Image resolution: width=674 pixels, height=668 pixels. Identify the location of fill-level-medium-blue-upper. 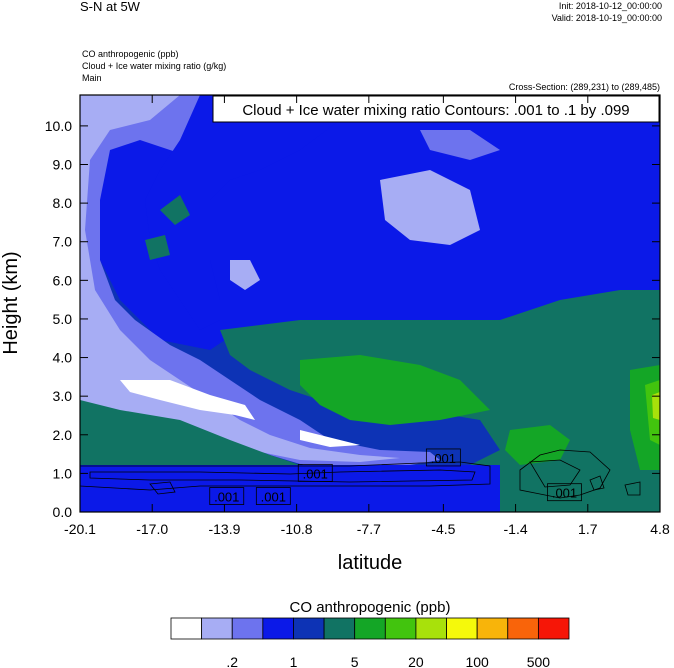
(460, 145).